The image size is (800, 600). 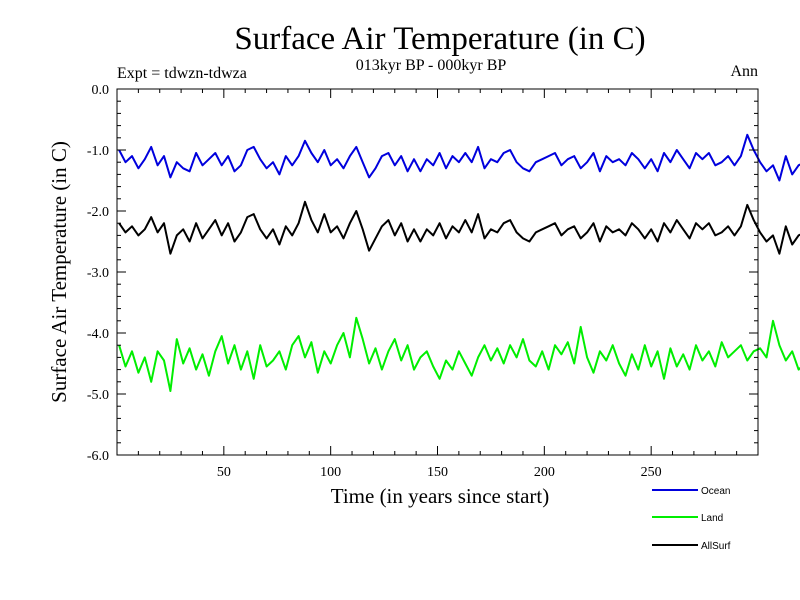 I want to click on experiment-label: Expt = tdwzn-tdwza, so click(x=182, y=73).